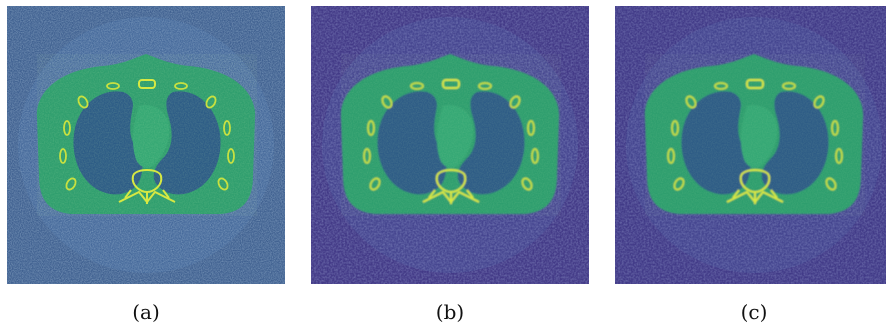 This screenshot has height=330, width=886. Describe the element at coordinates (146, 312) in the screenshot. I see `caption-a: (a)` at that location.